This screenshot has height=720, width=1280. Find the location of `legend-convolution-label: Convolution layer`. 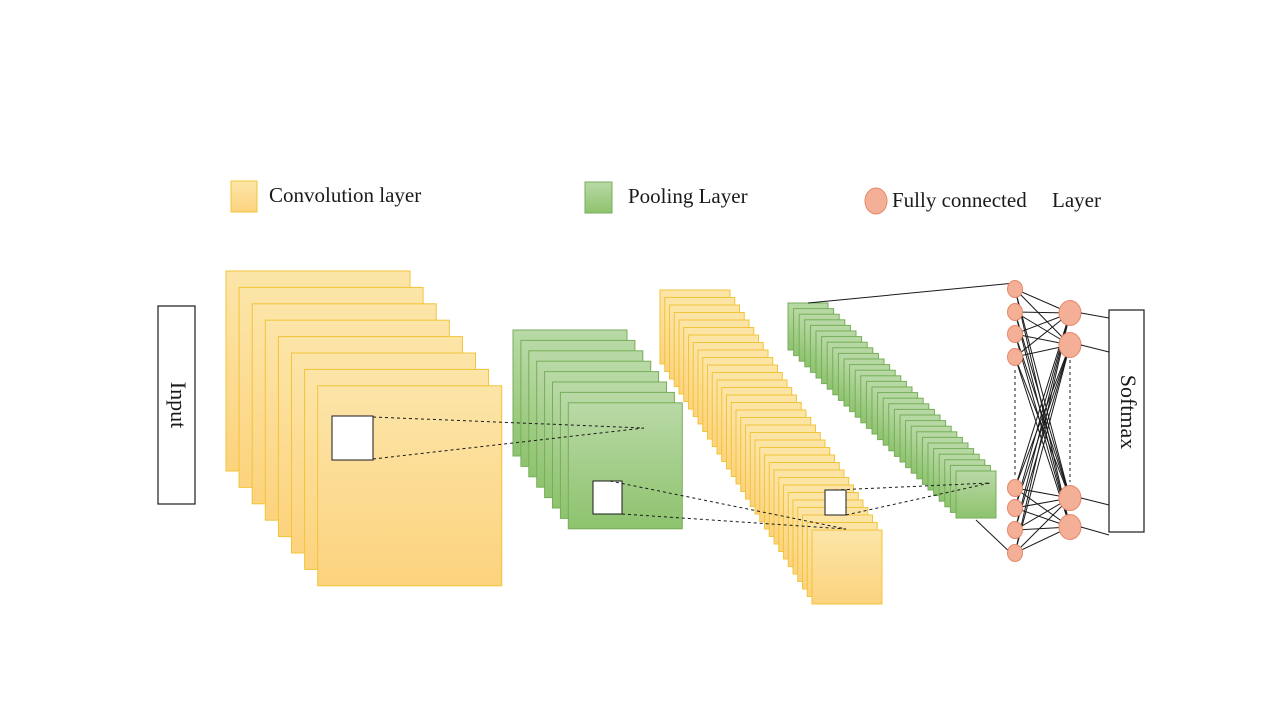

legend-convolution-label: Convolution layer is located at coordinates (345, 195).